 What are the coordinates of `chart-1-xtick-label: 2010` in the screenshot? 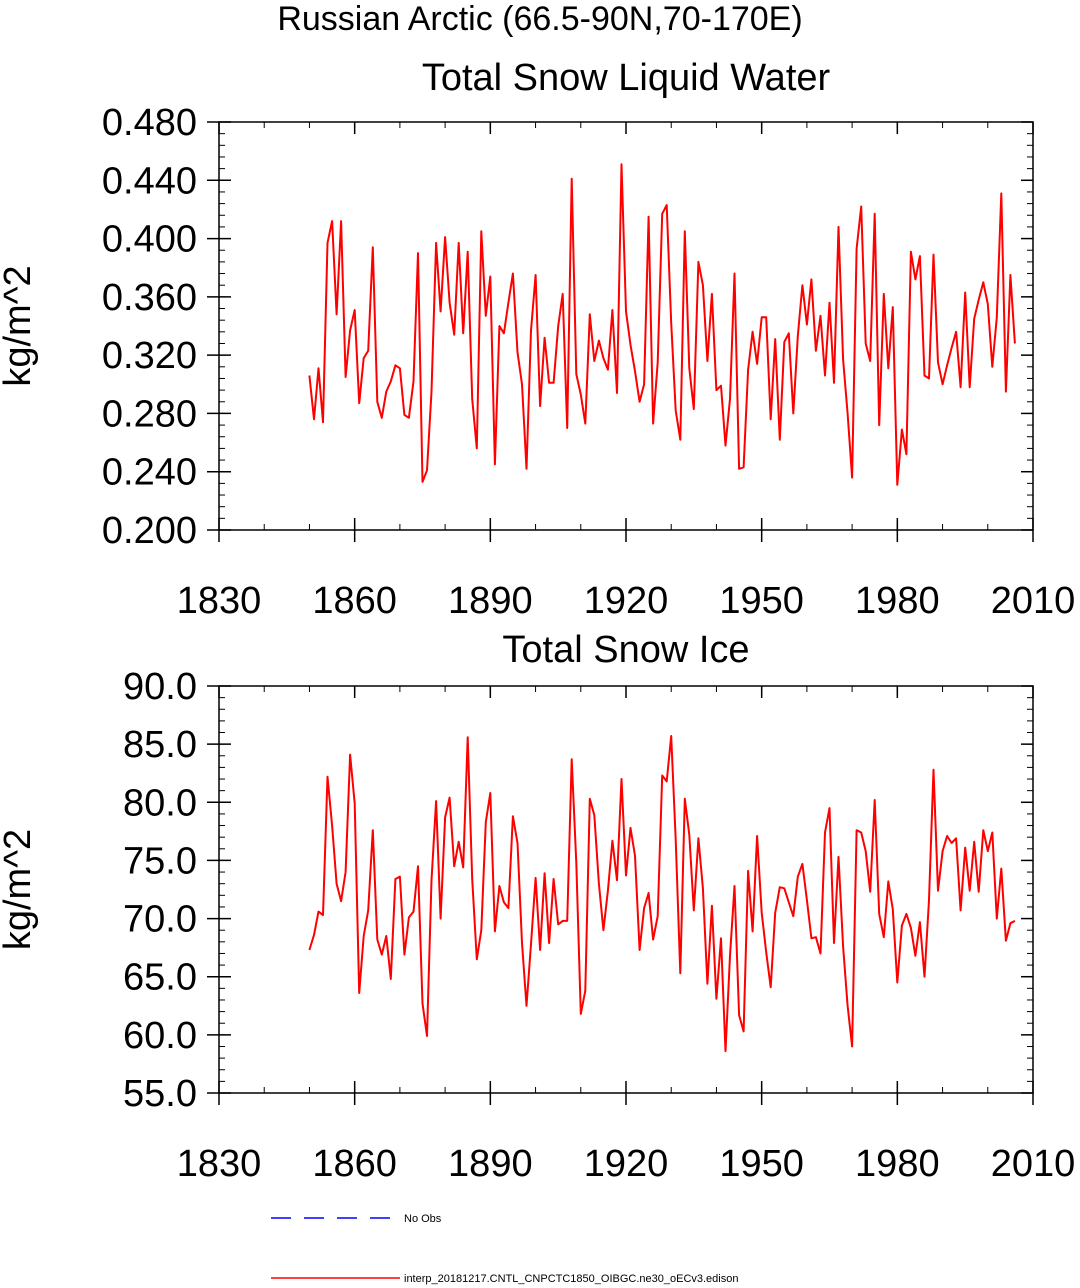 It's located at (1033, 1164).